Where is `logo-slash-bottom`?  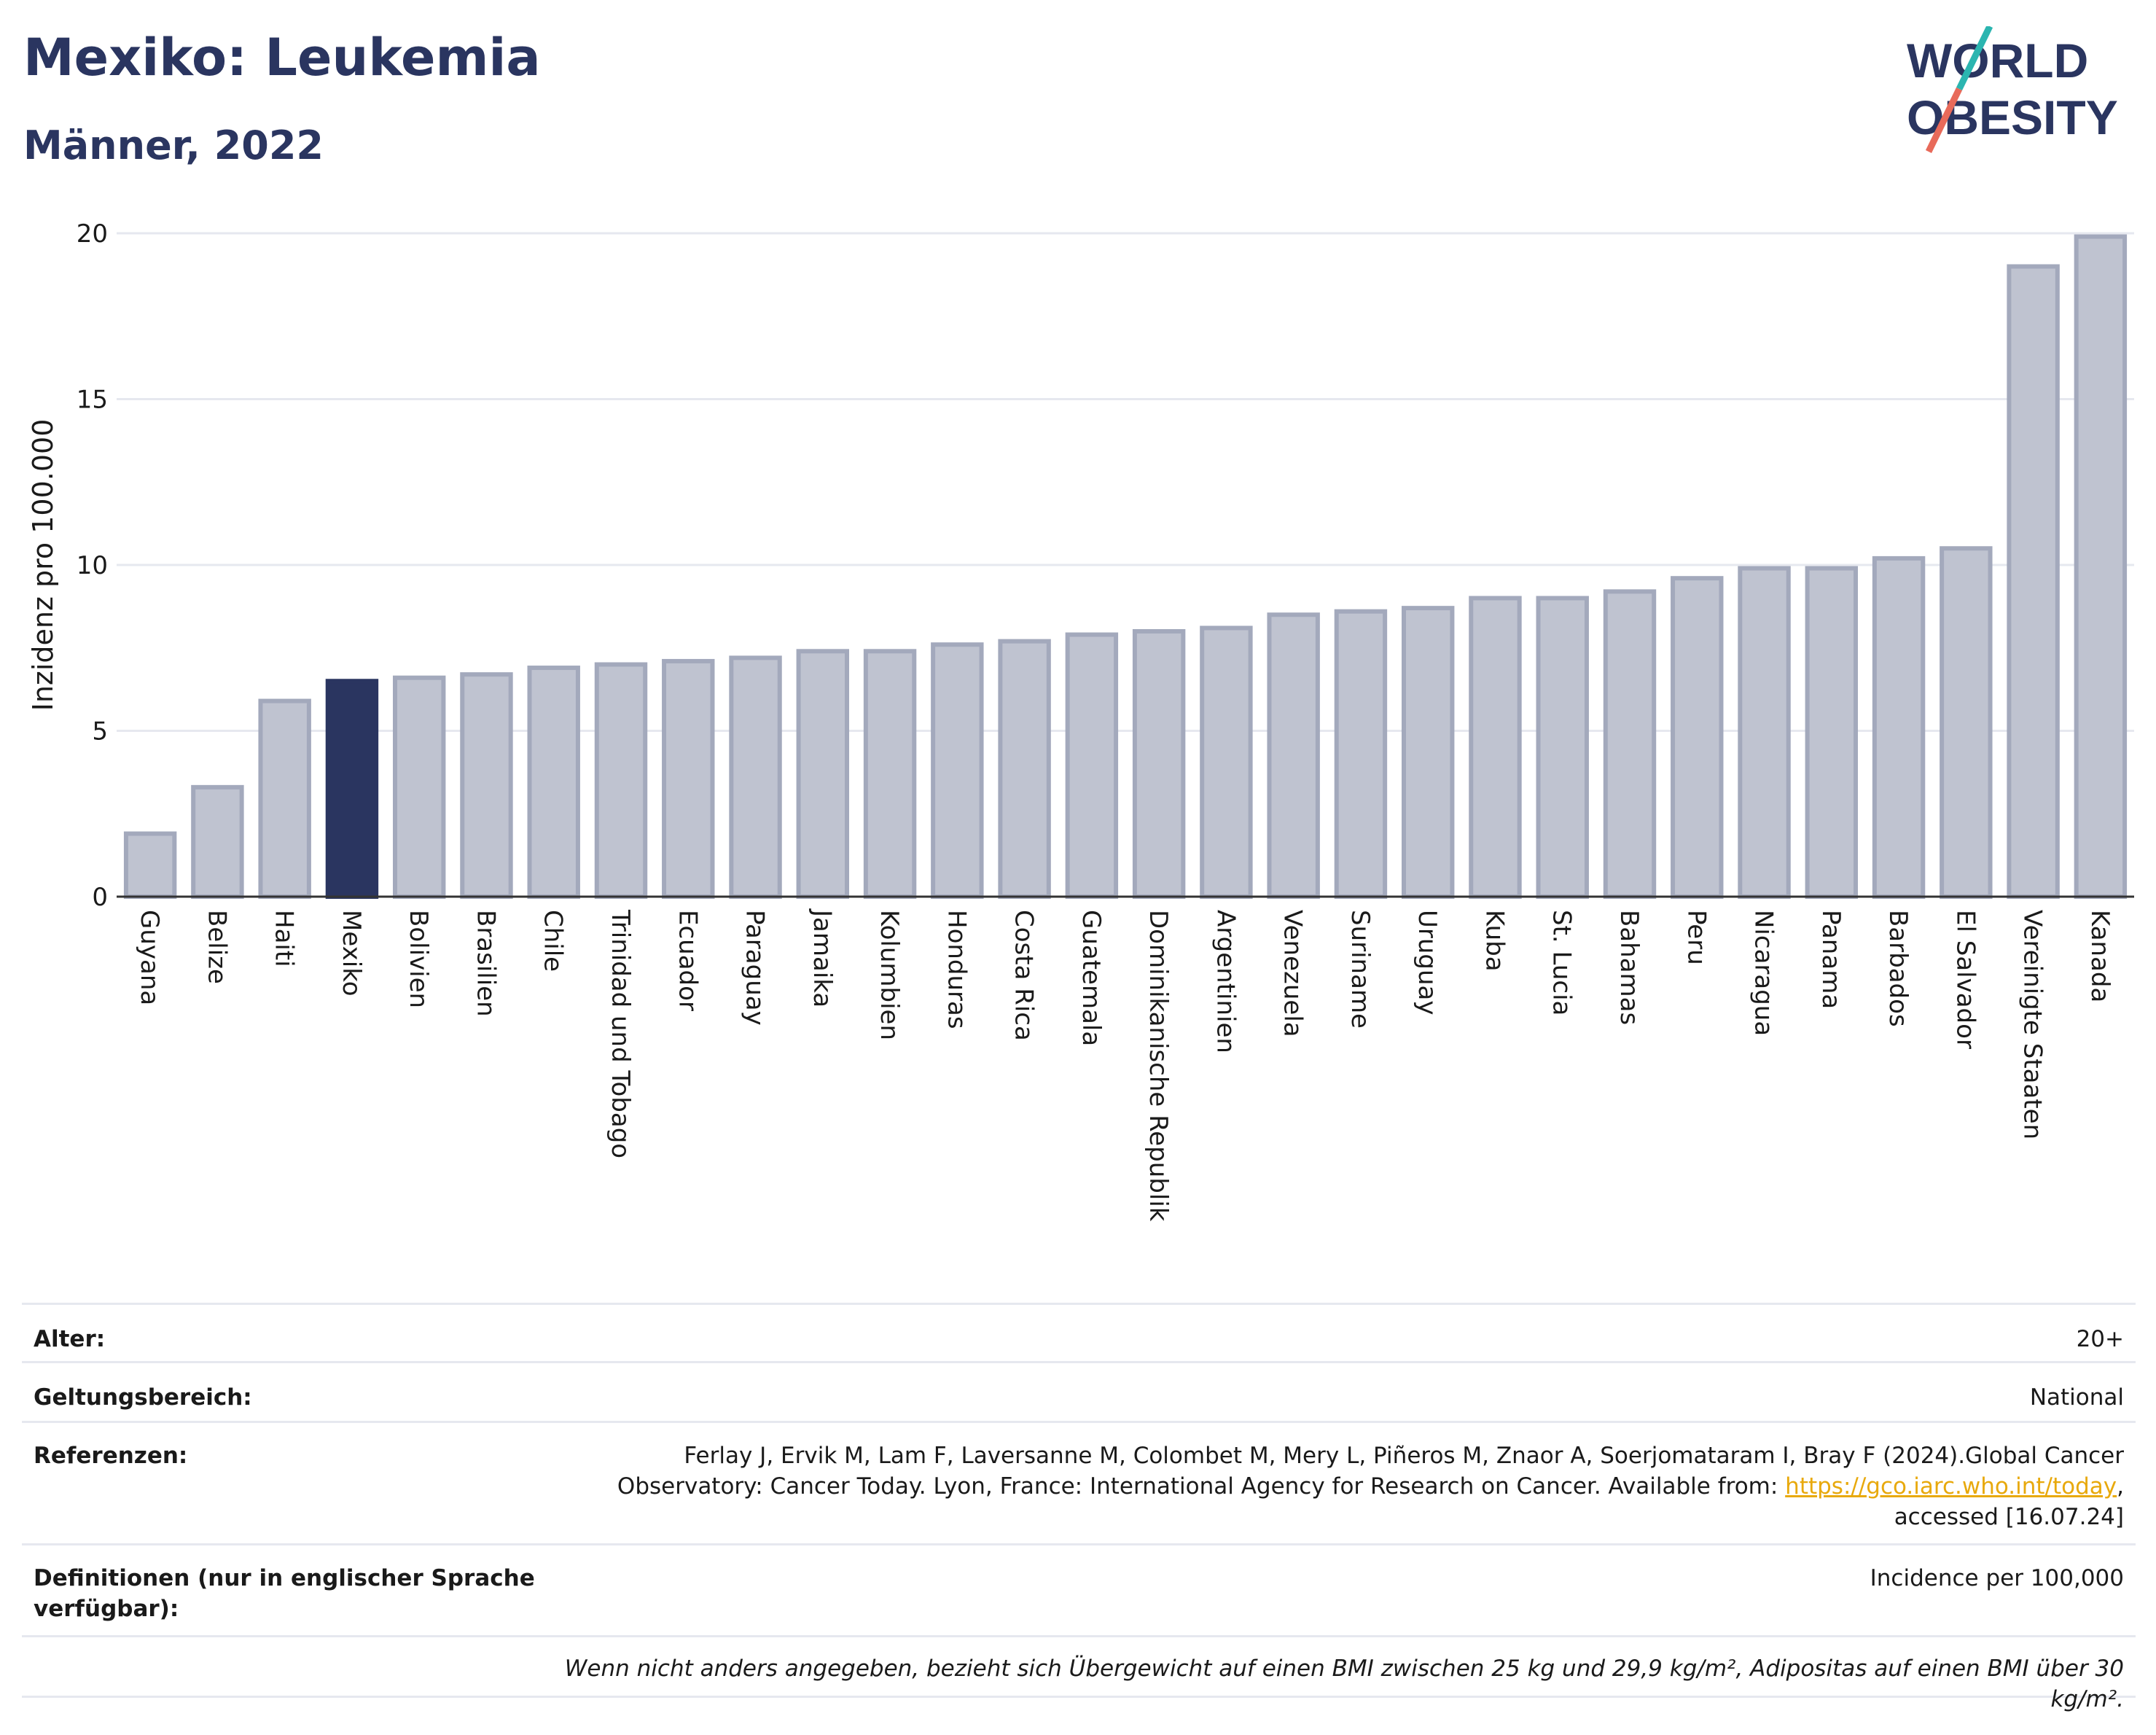
logo-slash-bottom is located at coordinates (1944, 120).